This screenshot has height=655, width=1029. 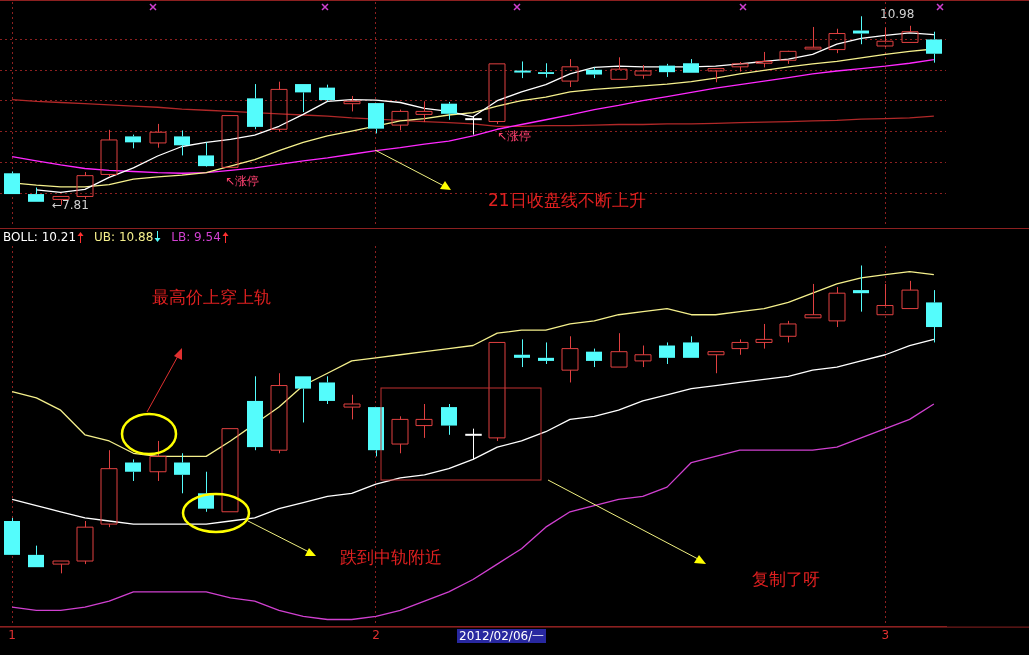 I want to click on annotation: 跌到中轨附近, so click(x=391, y=557).